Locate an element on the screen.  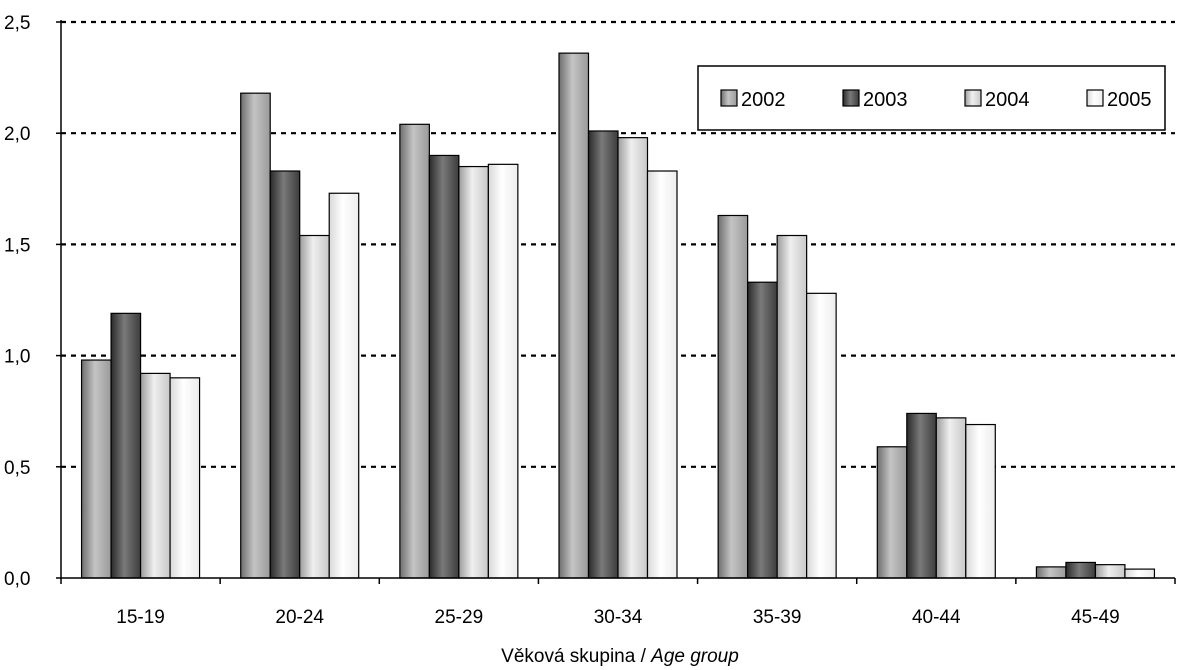
x-axis-title: Věková skupina / Age group is located at coordinates (620, 656).